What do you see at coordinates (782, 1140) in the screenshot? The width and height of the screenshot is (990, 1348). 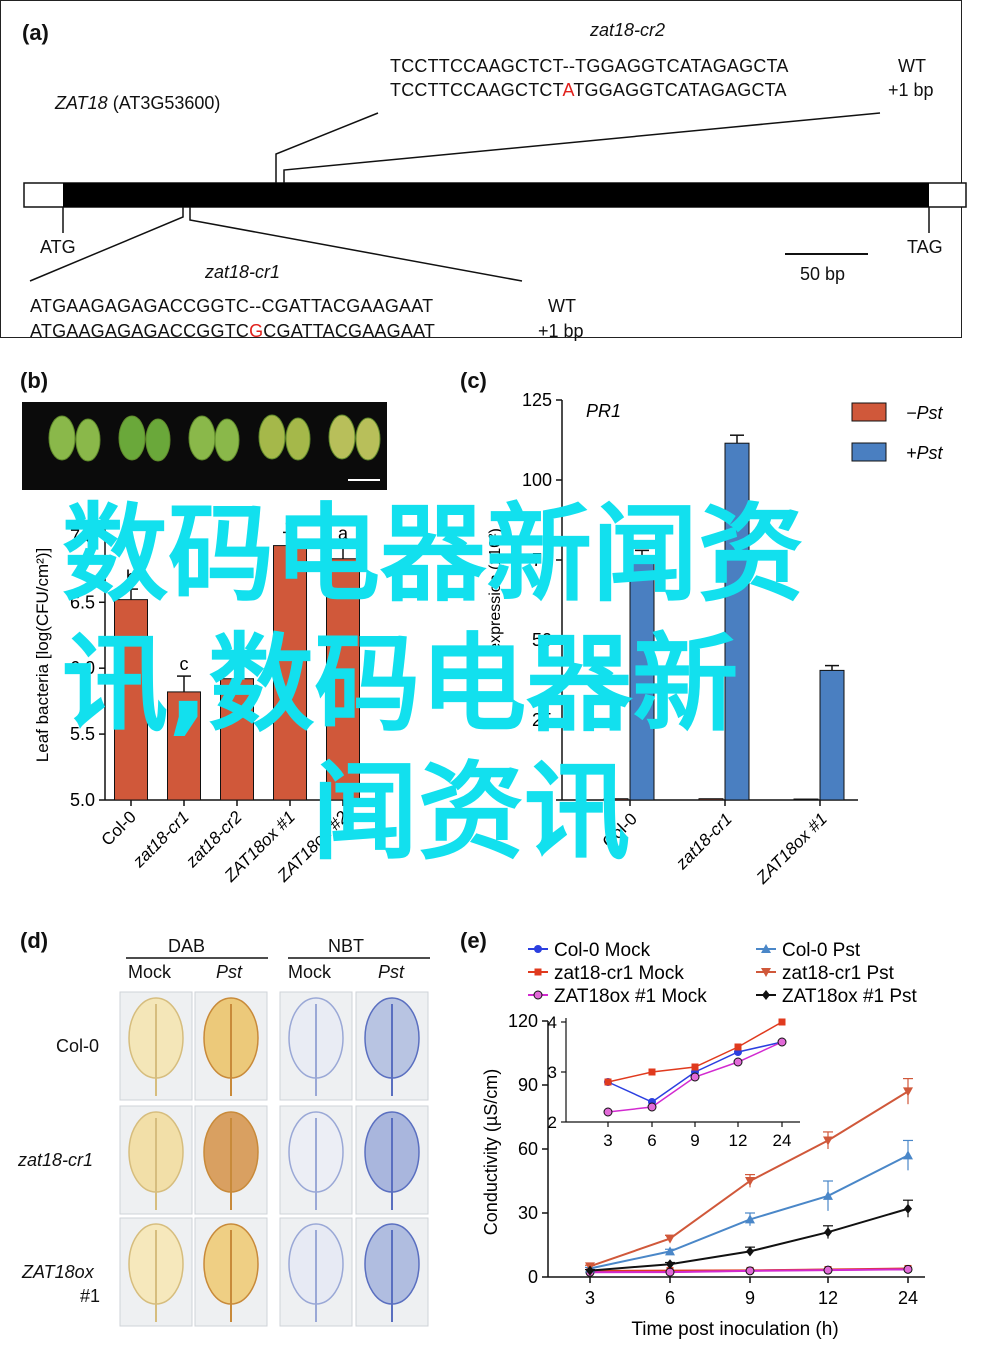 I see `inset-x-tick-label: 24` at bounding box center [782, 1140].